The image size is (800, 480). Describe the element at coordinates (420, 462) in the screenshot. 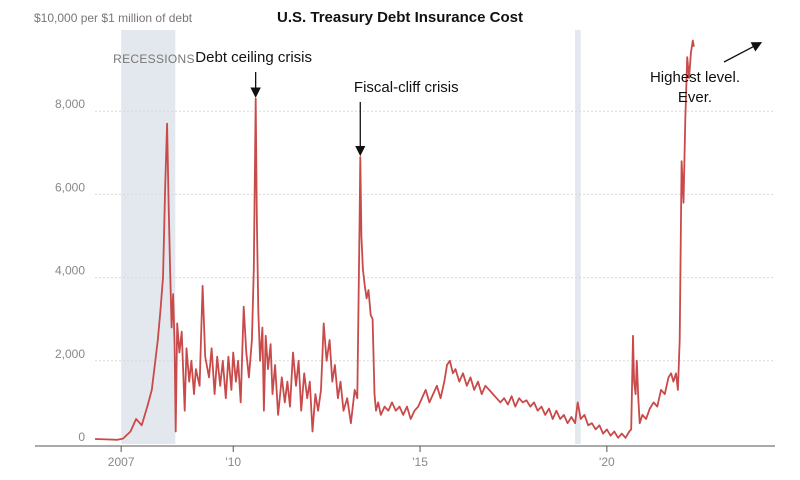

I see `x-tick-label: '15` at that location.